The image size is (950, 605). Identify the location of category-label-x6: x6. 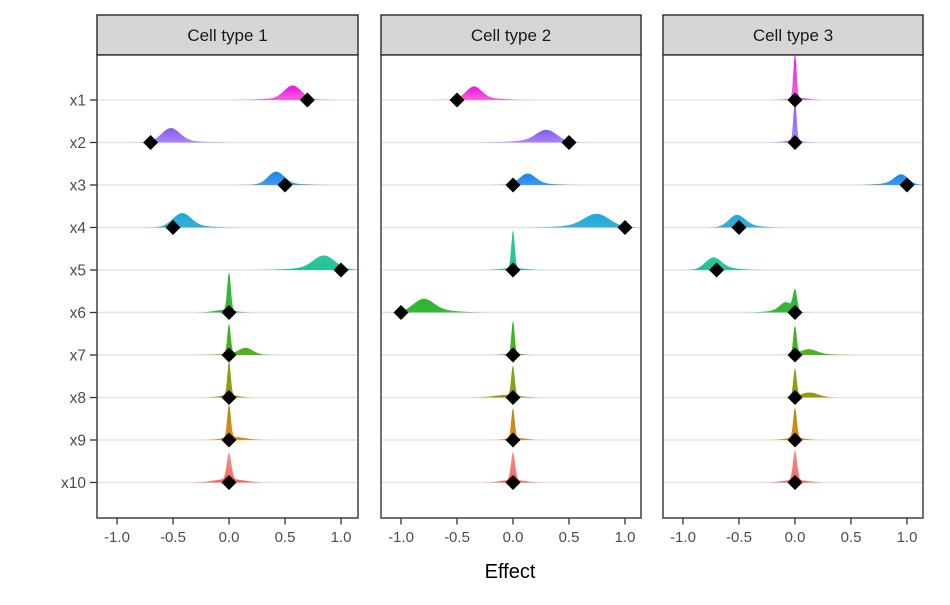
(78, 313).